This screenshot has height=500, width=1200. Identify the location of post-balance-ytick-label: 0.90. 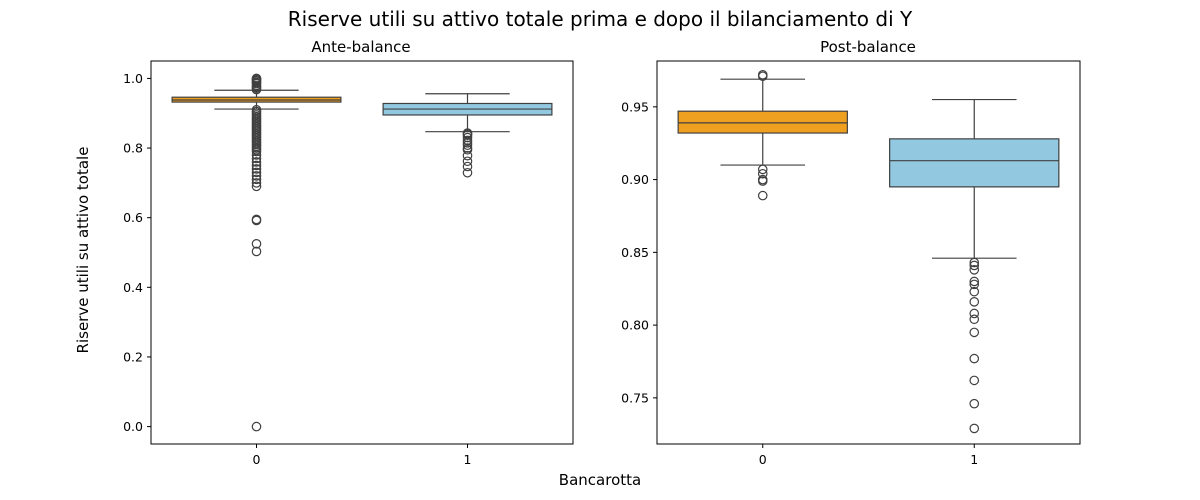
(635, 179).